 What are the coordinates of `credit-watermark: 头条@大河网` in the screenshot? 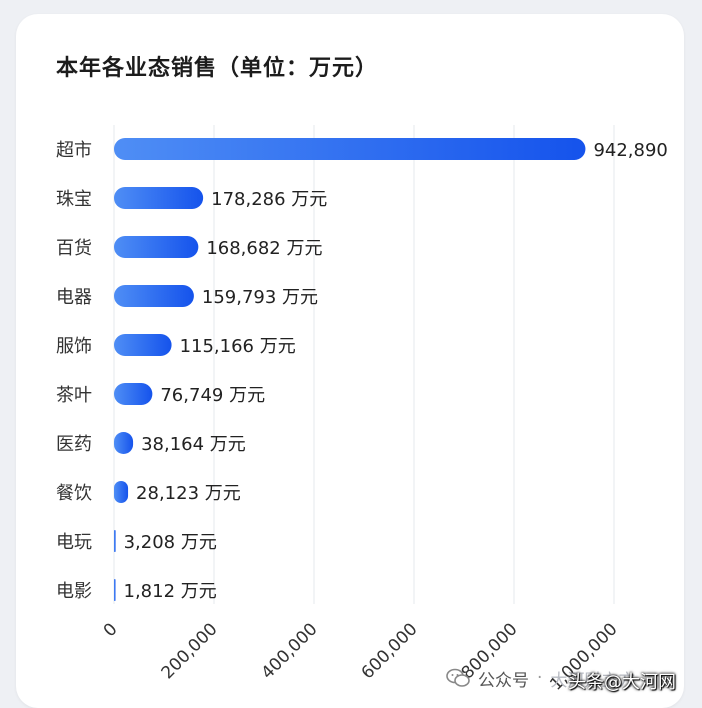 It's located at (622, 682).